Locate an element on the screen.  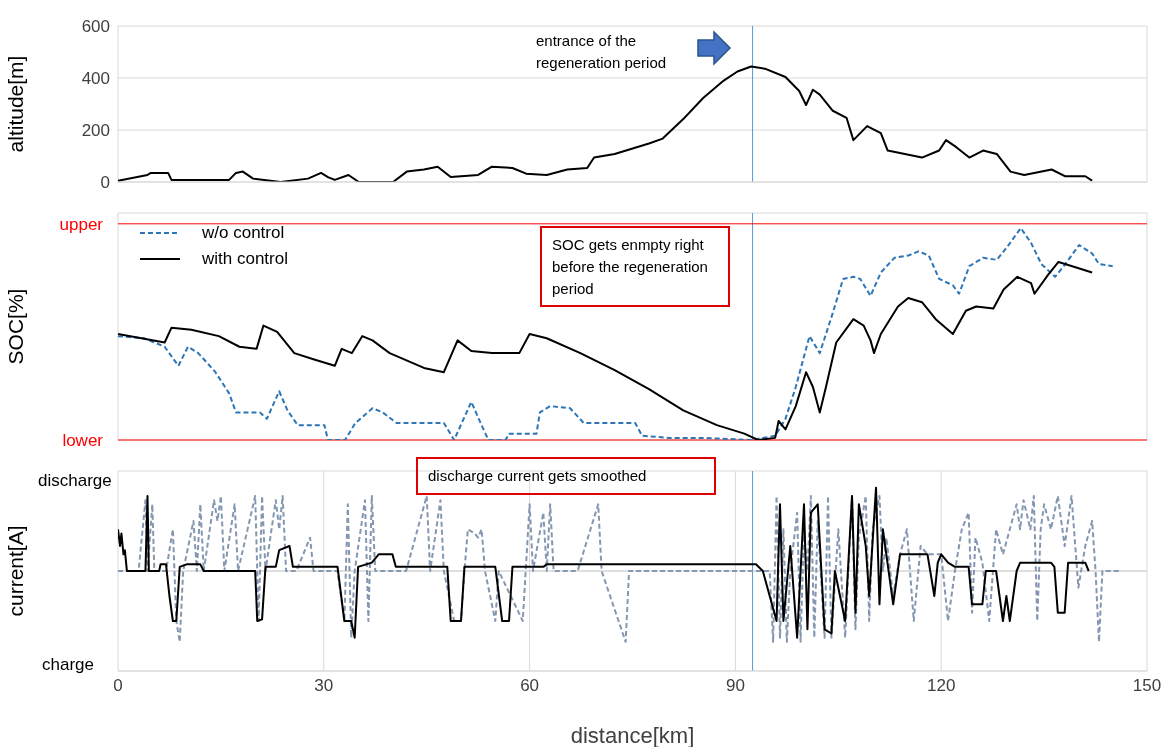
y-tick-label: 200 is located at coordinates (95, 131).